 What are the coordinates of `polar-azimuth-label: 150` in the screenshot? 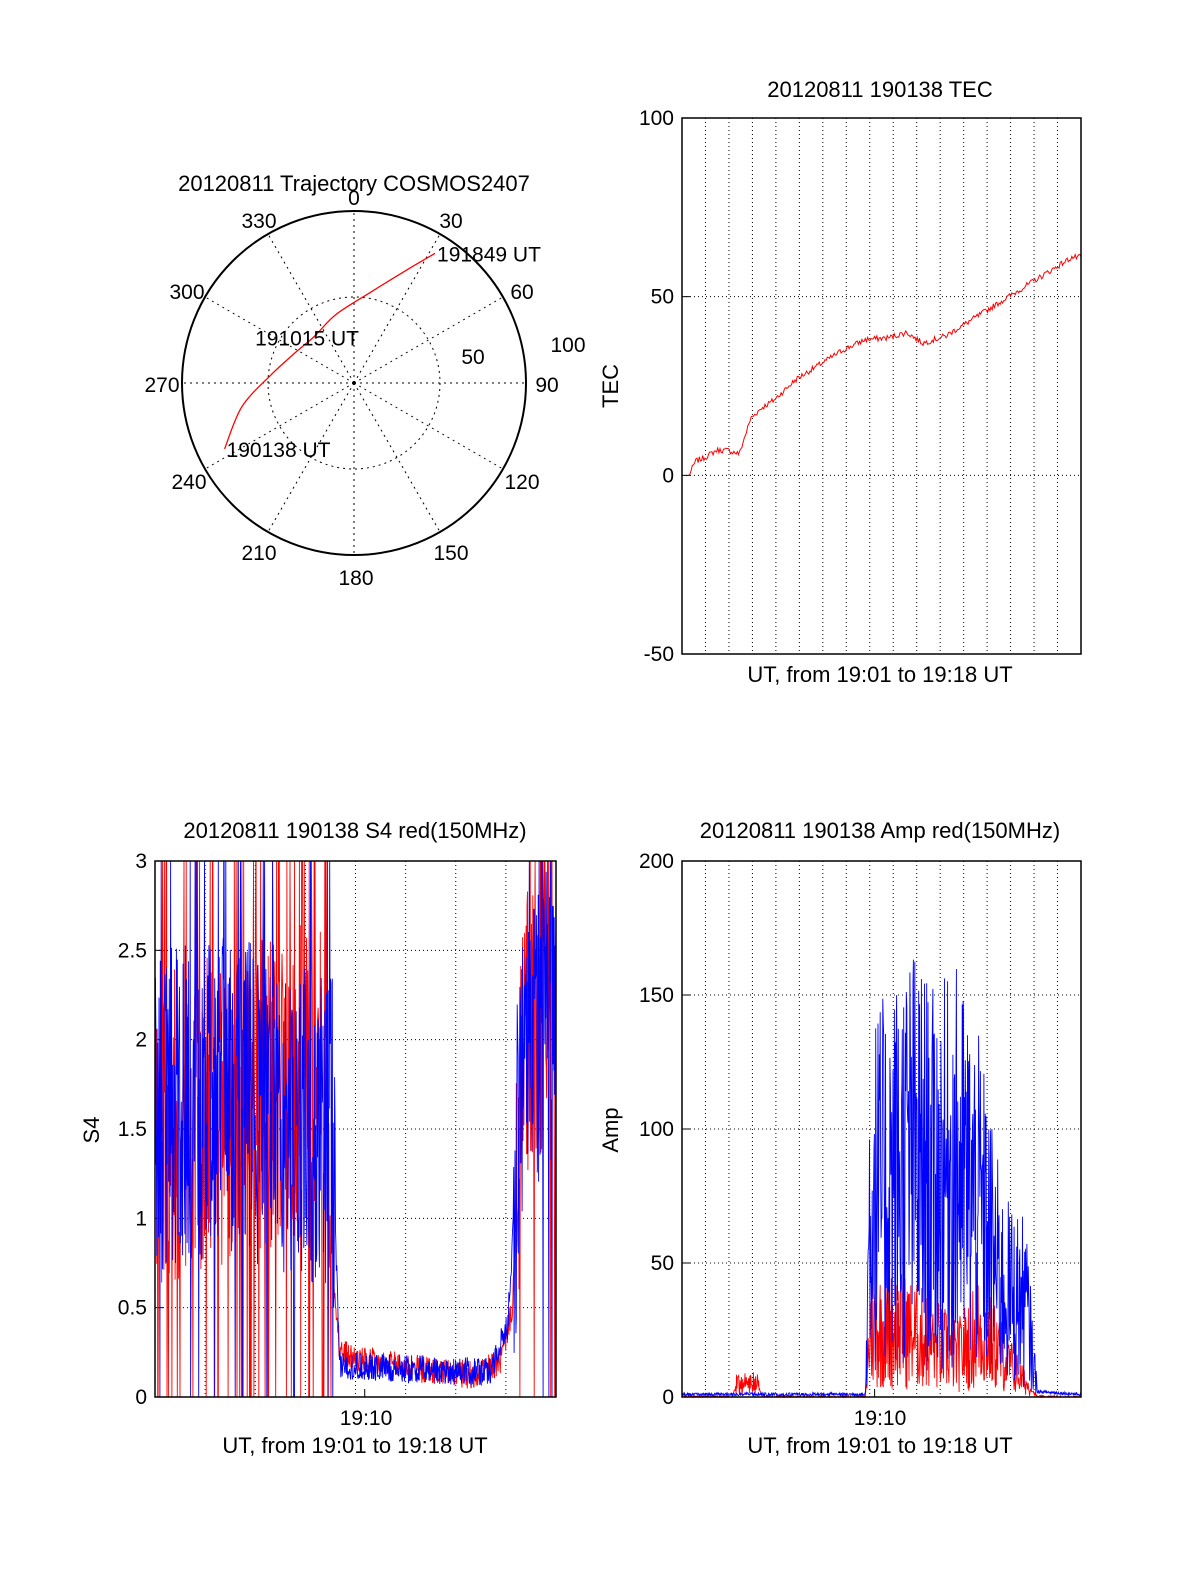 It's located at (450, 553).